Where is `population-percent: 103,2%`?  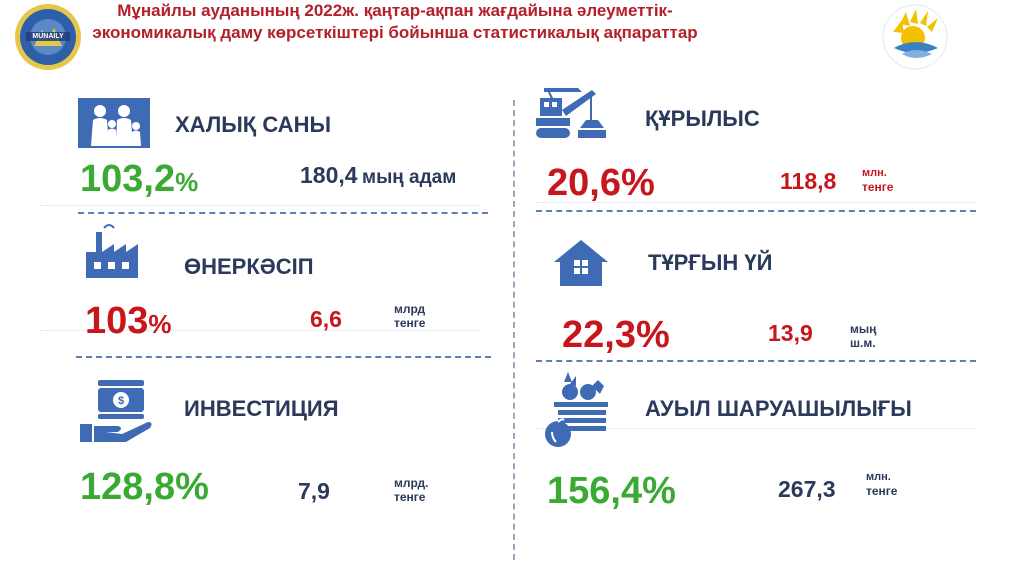
population-percent: 103,2% is located at coordinates (139, 179).